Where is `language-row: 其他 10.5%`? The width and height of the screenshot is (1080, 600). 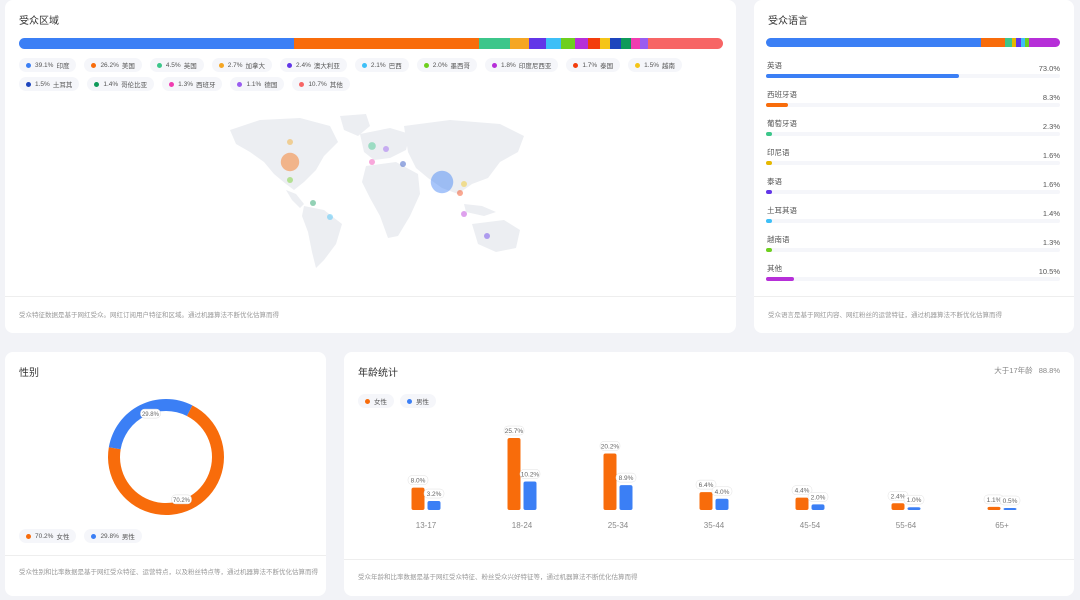 language-row: 其他 10.5% is located at coordinates (913, 277).